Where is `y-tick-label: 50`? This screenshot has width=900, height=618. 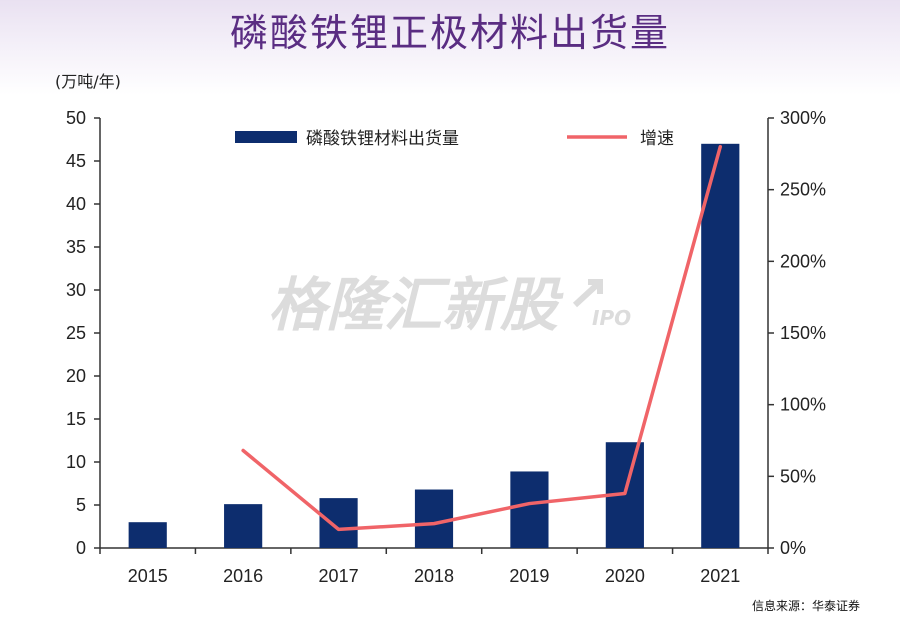 y-tick-label: 50 is located at coordinates (76, 118).